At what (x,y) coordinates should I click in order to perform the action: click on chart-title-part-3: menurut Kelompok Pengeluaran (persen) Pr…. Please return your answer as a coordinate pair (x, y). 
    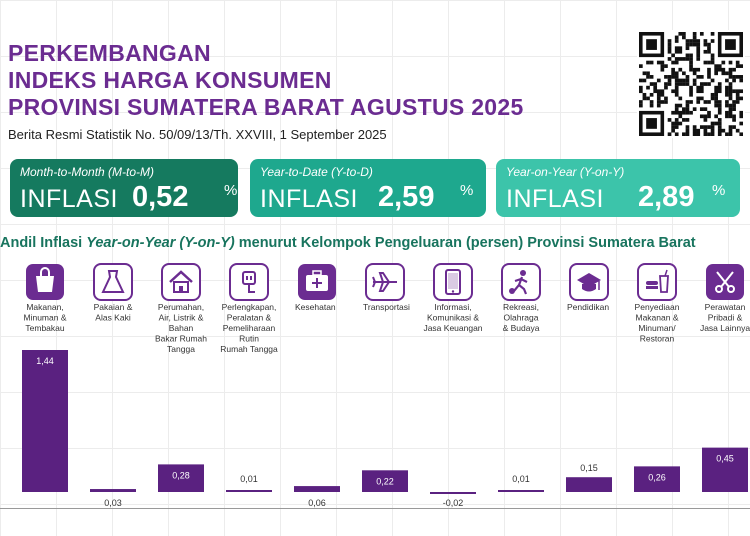
    Looking at the image, I should click on (465, 243).